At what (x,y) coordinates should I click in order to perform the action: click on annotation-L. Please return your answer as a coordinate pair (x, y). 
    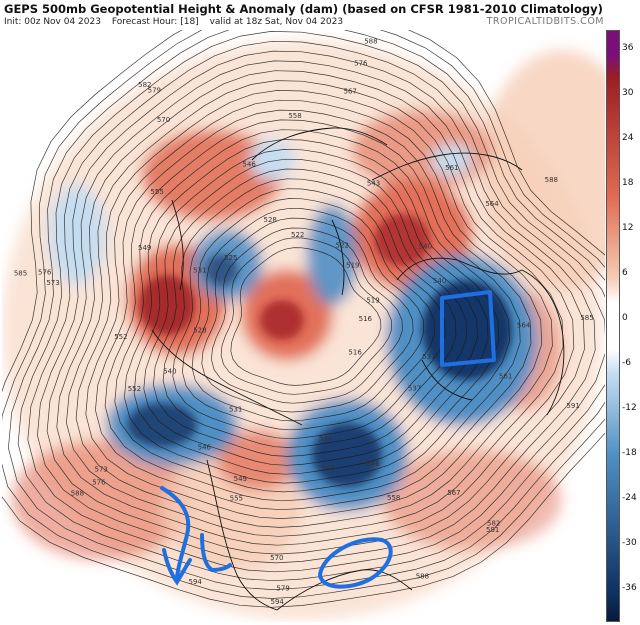
    Looking at the image, I should click on (216, 553).